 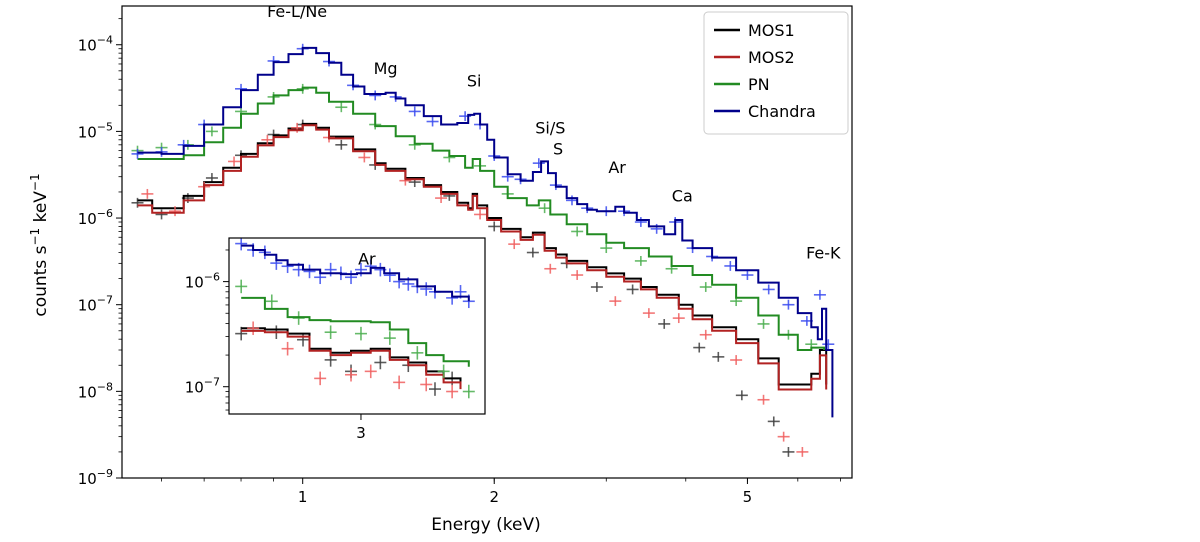 I want to click on y-tick-label: 10⁻⁶, so click(x=95, y=217).